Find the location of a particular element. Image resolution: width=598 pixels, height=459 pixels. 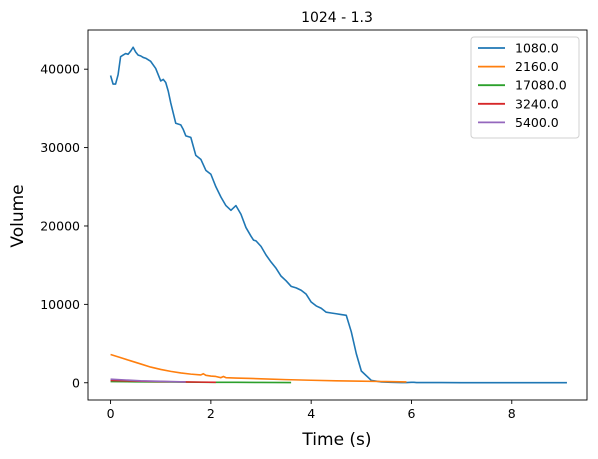

x-axis-ticks: 0 2 4 6 8 is located at coordinates (311, 410).